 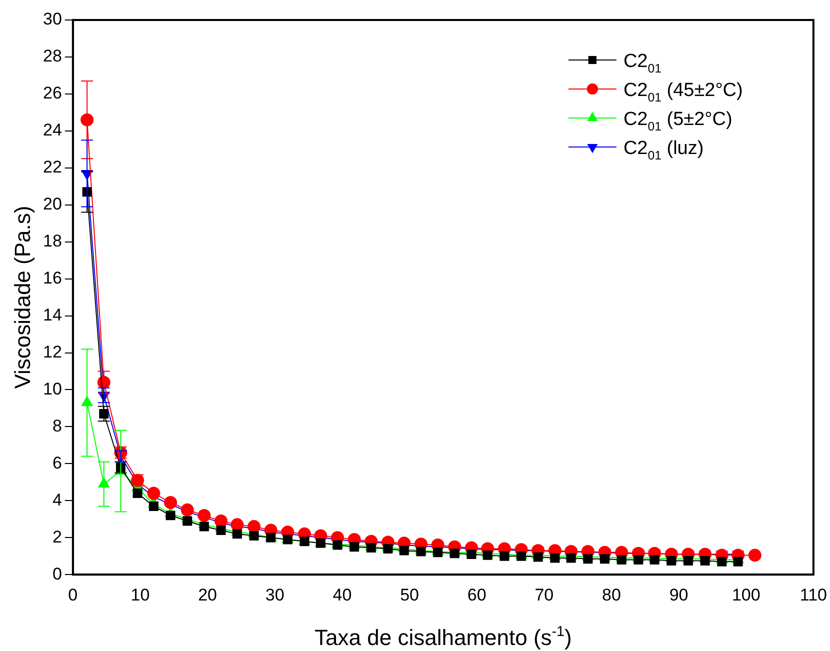 I want to click on y-axis-title: Viscosidade (Pa.s), so click(x=22, y=297).